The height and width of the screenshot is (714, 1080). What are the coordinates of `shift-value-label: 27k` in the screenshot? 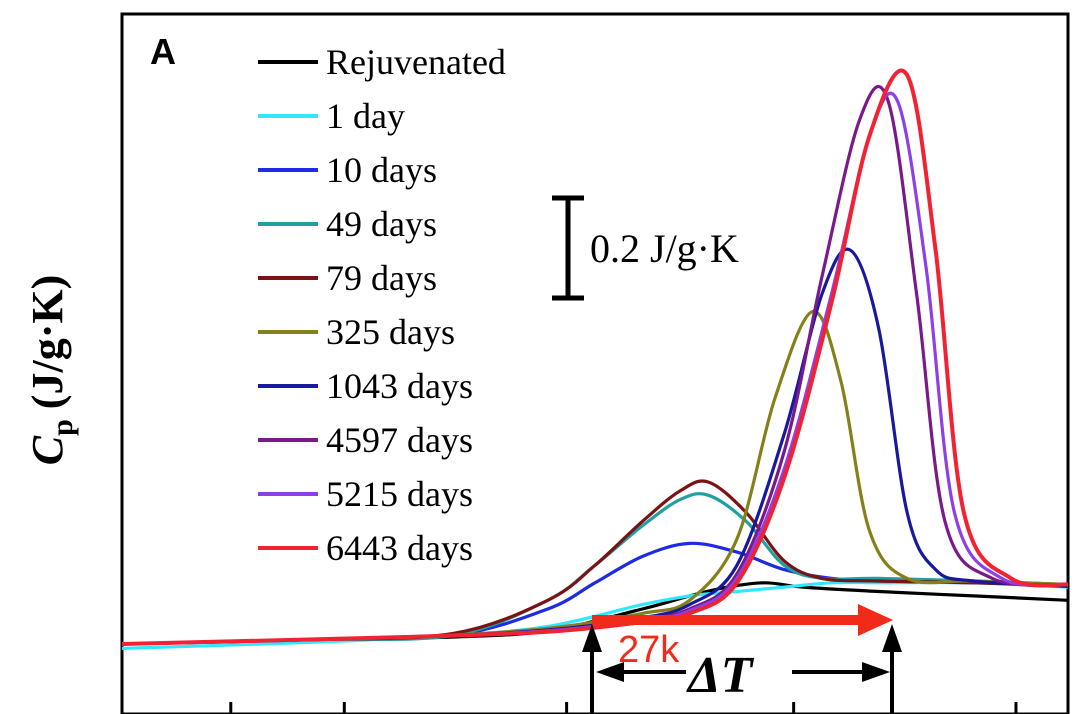 It's located at (649, 650).